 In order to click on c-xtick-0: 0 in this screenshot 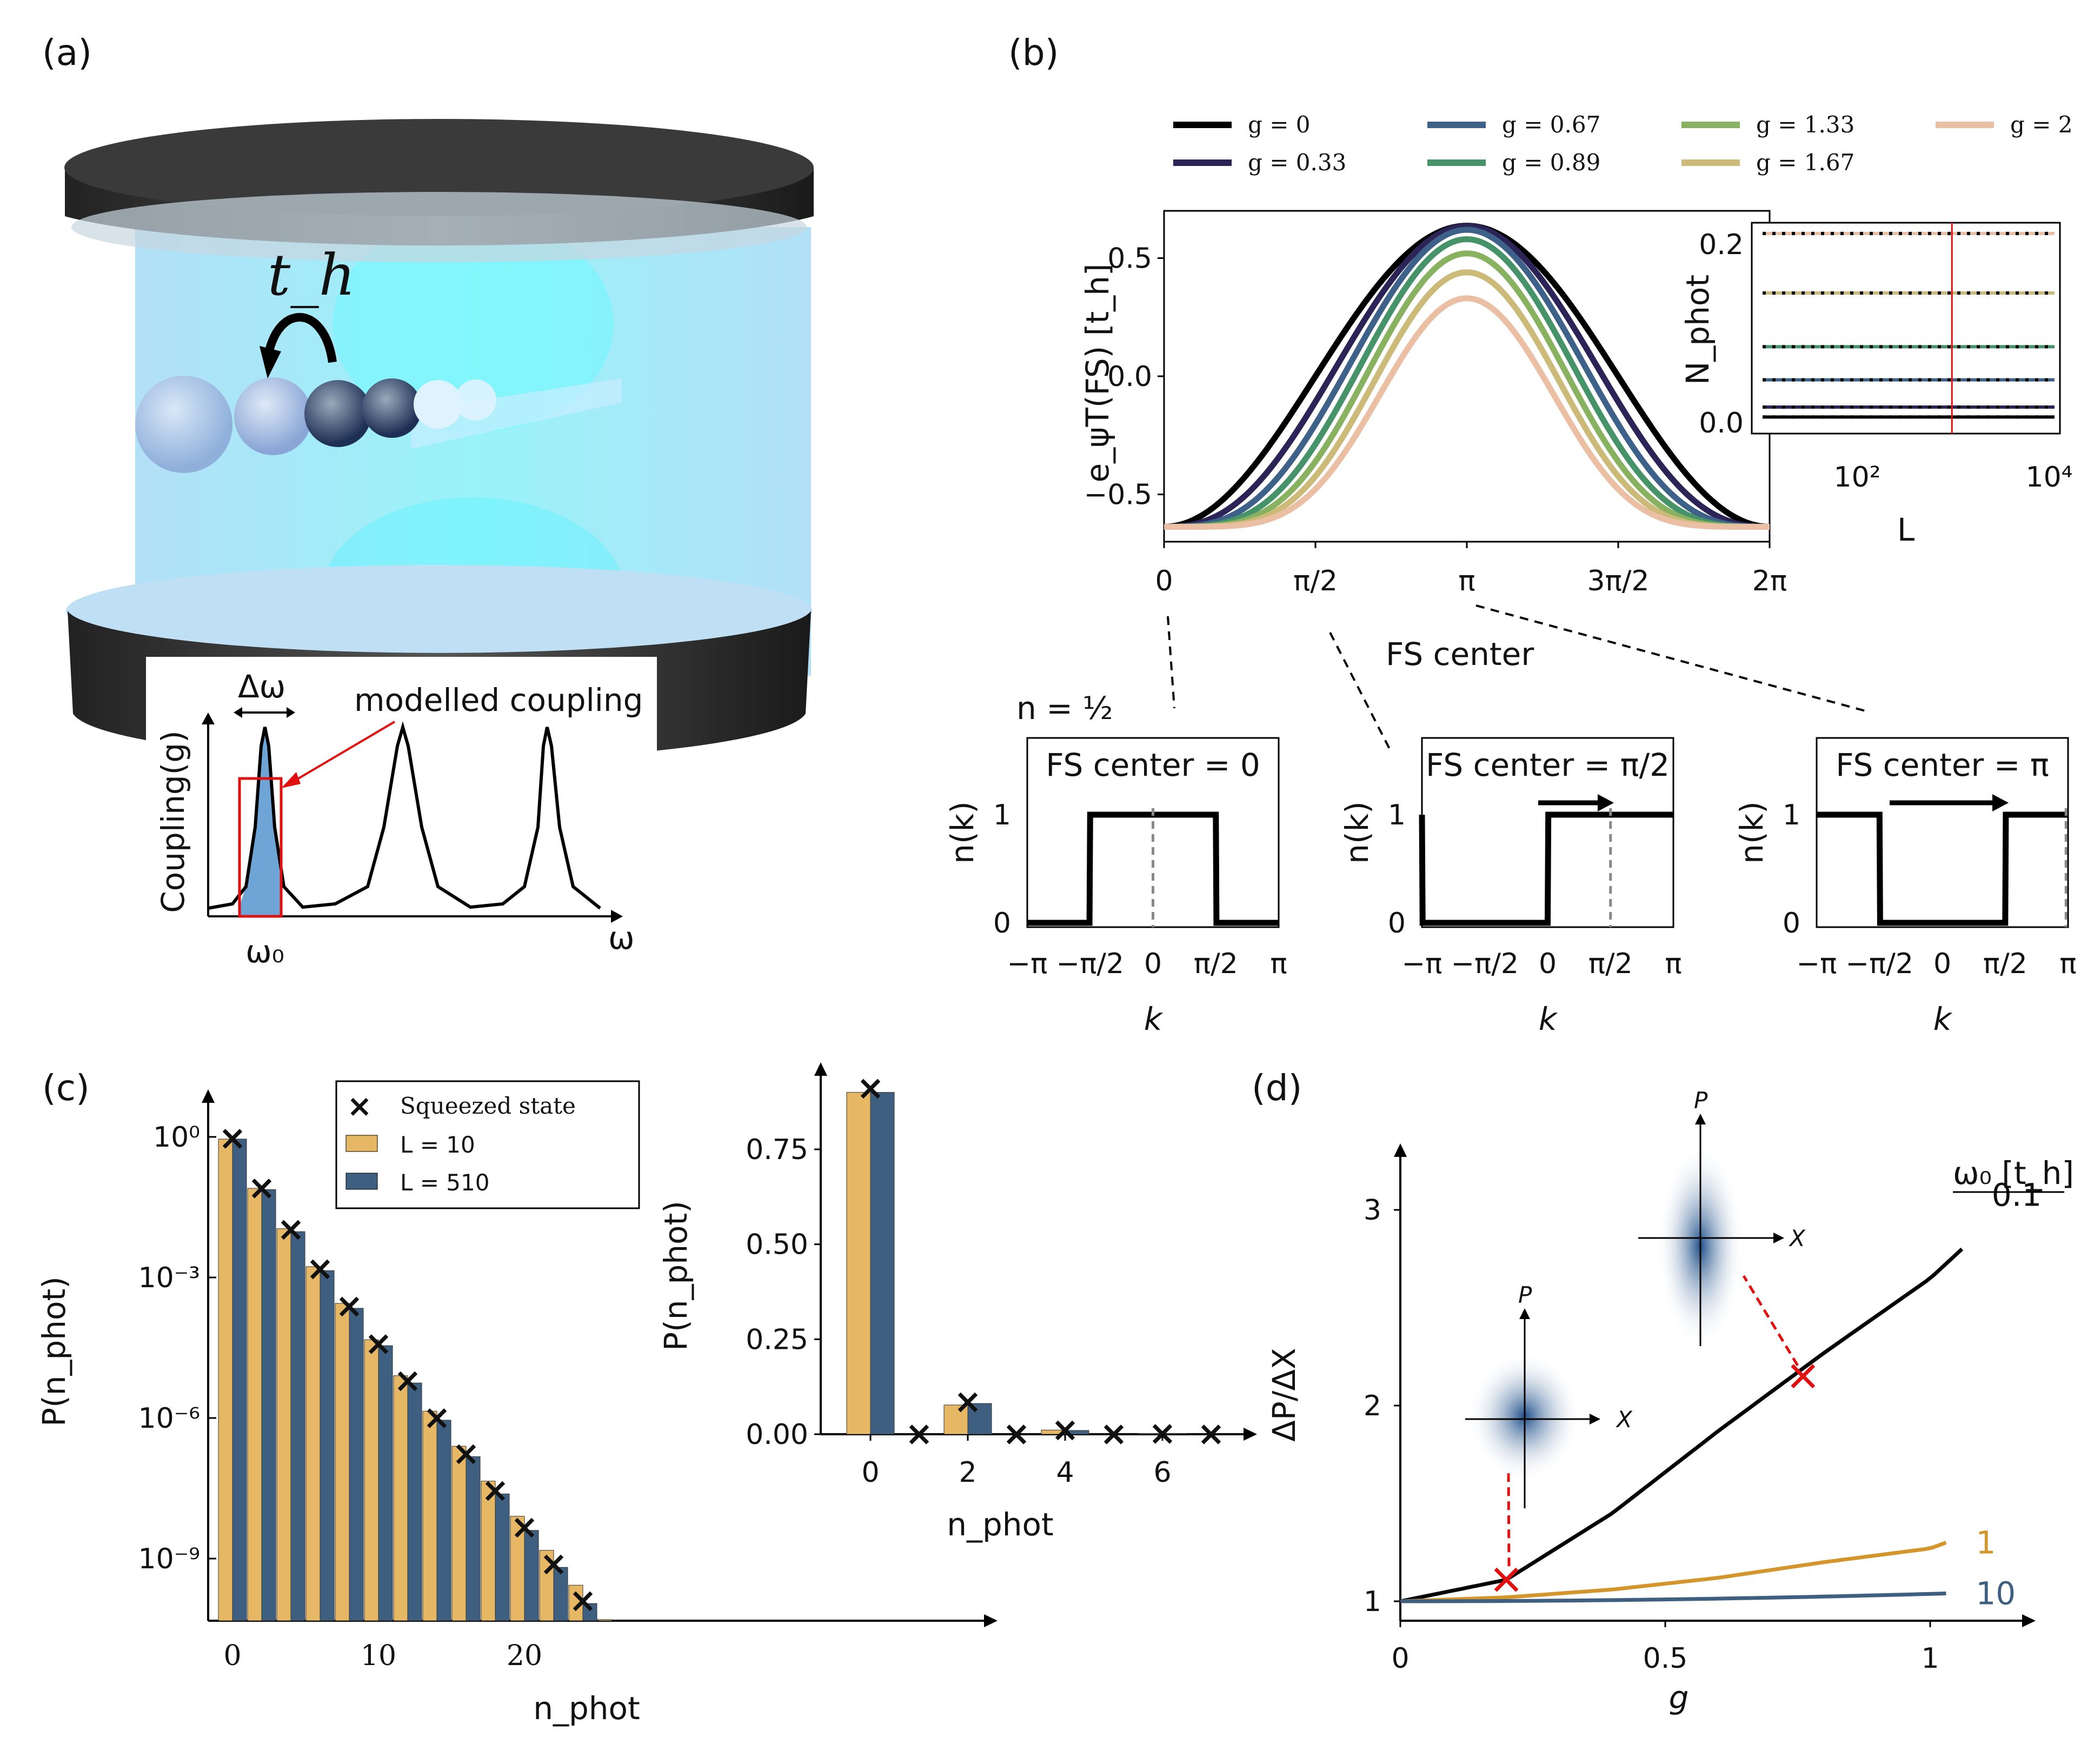, I will do `click(232, 1656)`.